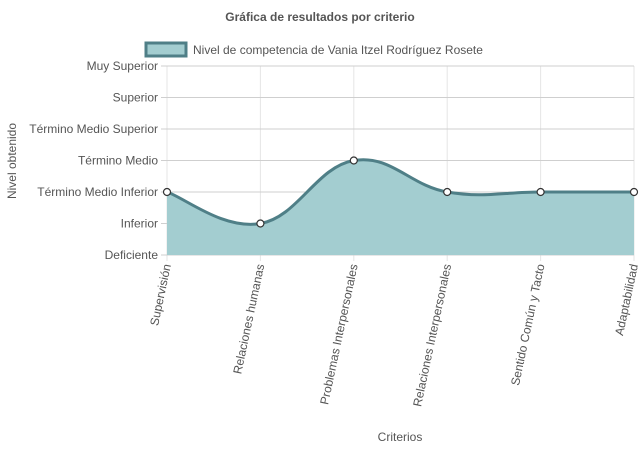 The height and width of the screenshot is (449, 639). I want to click on y-tick-label: Término Medio, so click(118, 161).